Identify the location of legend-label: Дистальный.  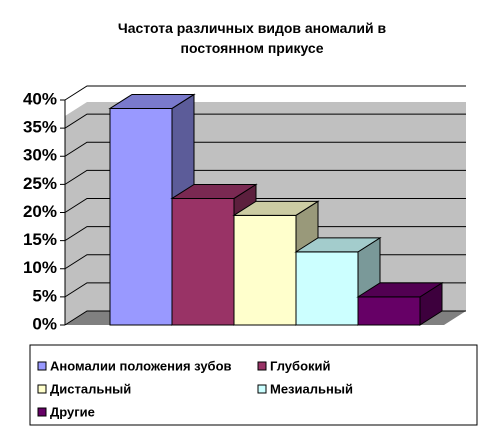
(90, 388).